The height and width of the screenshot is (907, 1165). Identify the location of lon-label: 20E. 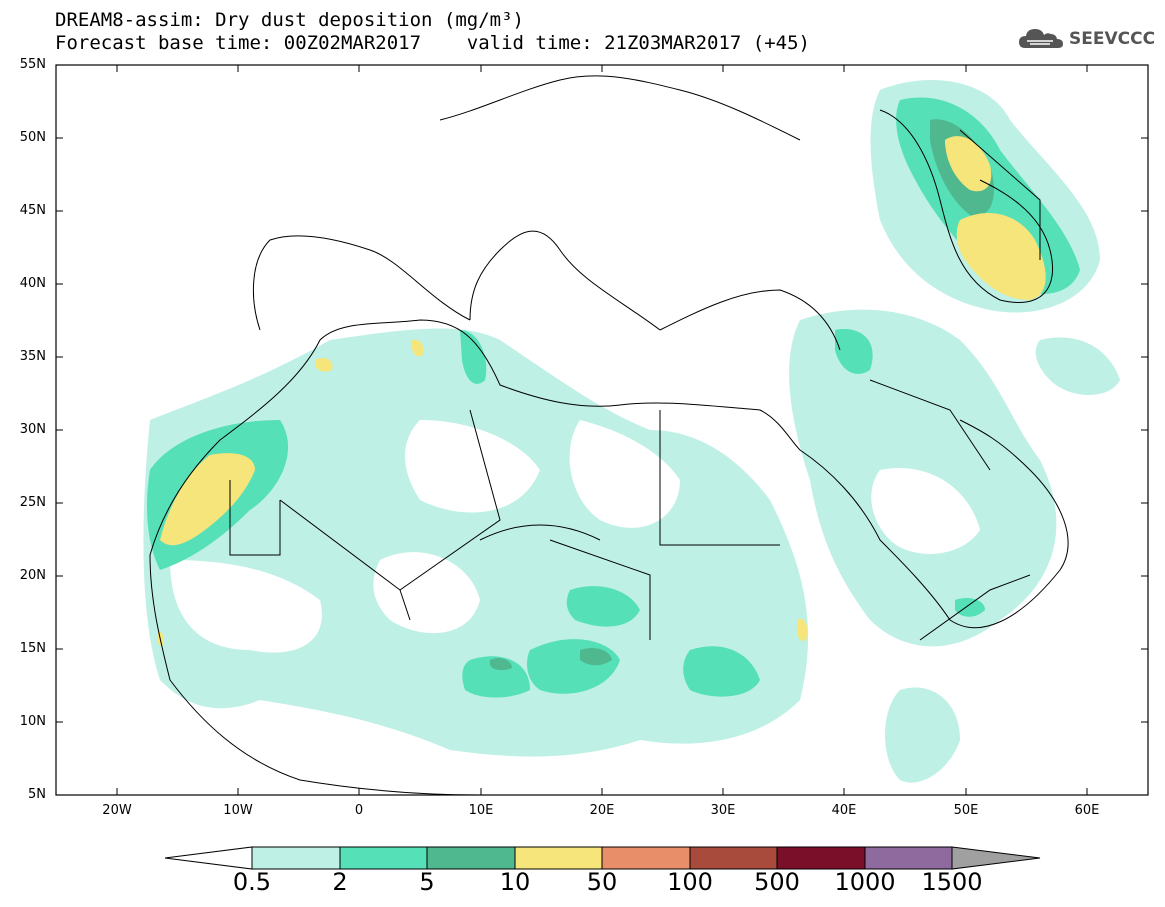
(602, 810).